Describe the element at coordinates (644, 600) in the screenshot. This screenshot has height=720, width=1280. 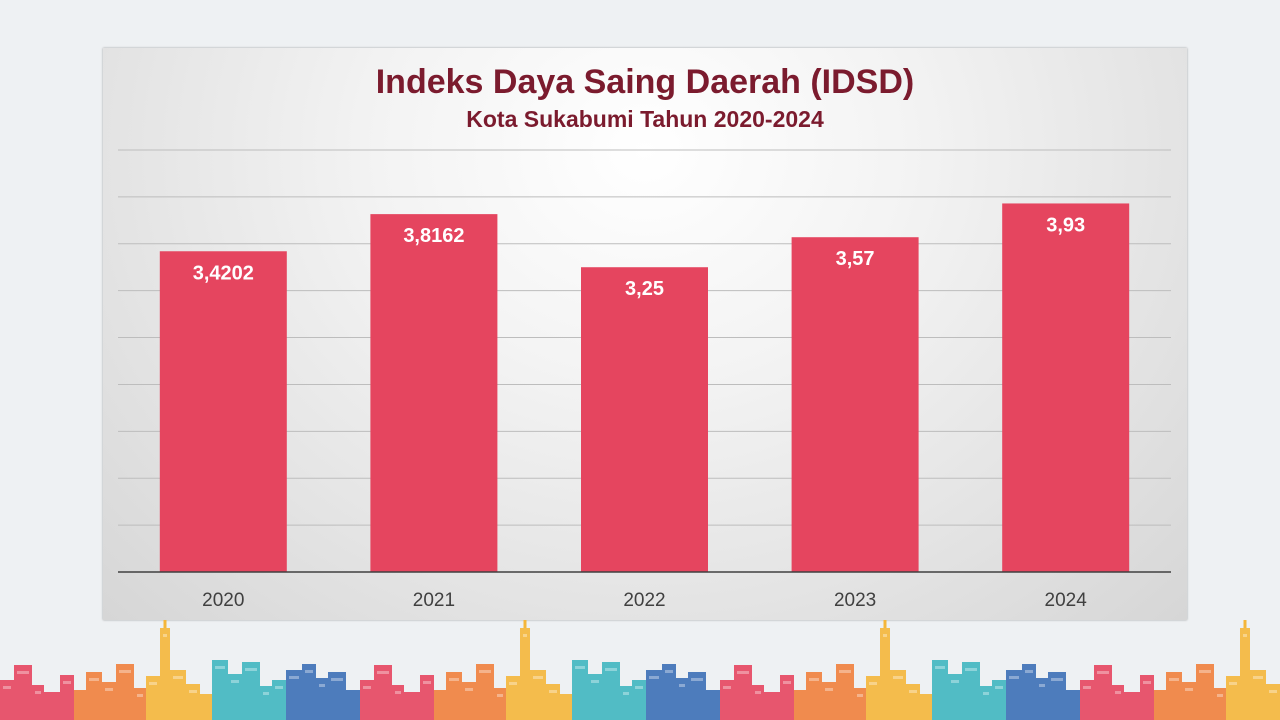
I see `x-tick-label-2022: 2022` at that location.